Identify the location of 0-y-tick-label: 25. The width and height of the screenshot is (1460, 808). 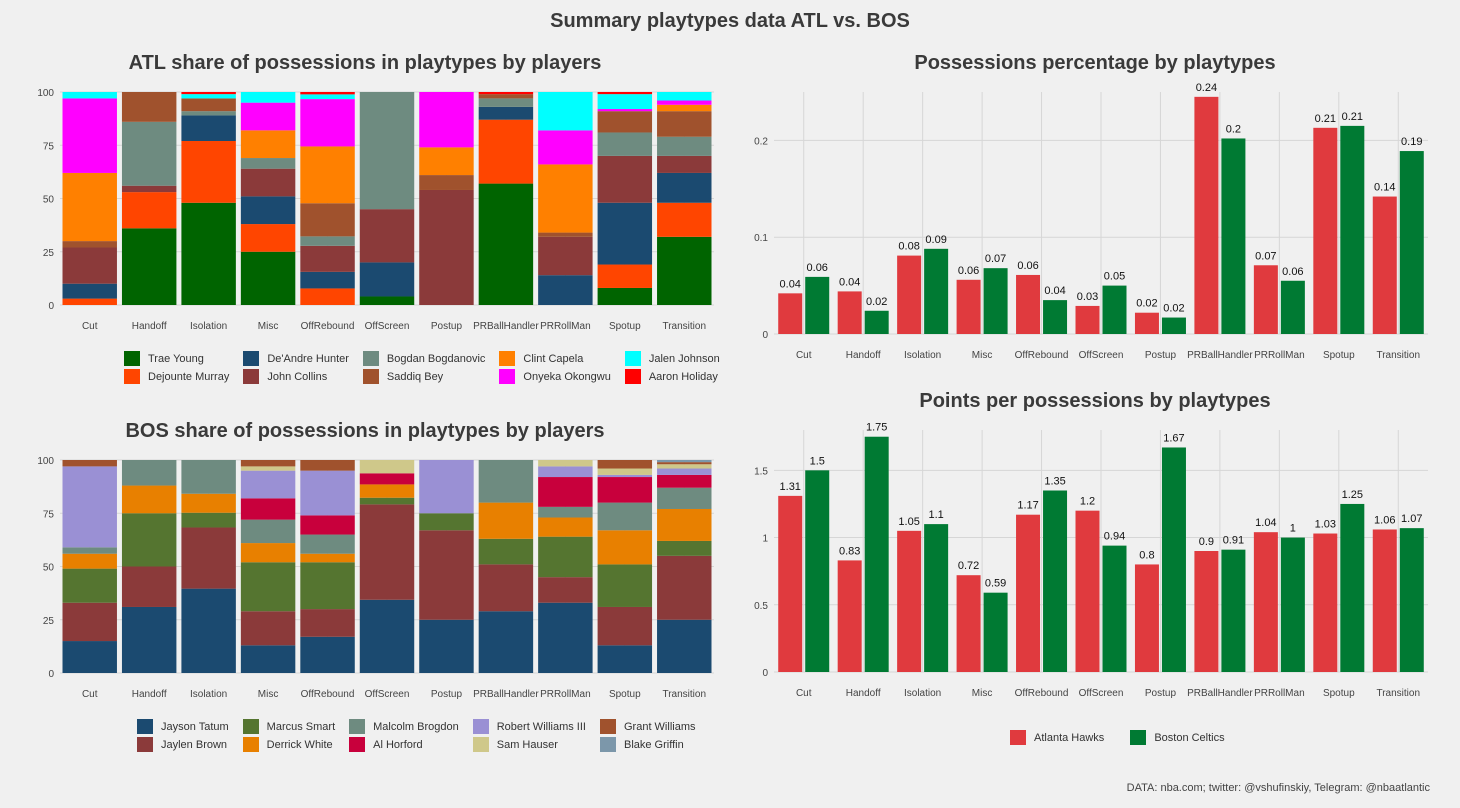
(49, 253).